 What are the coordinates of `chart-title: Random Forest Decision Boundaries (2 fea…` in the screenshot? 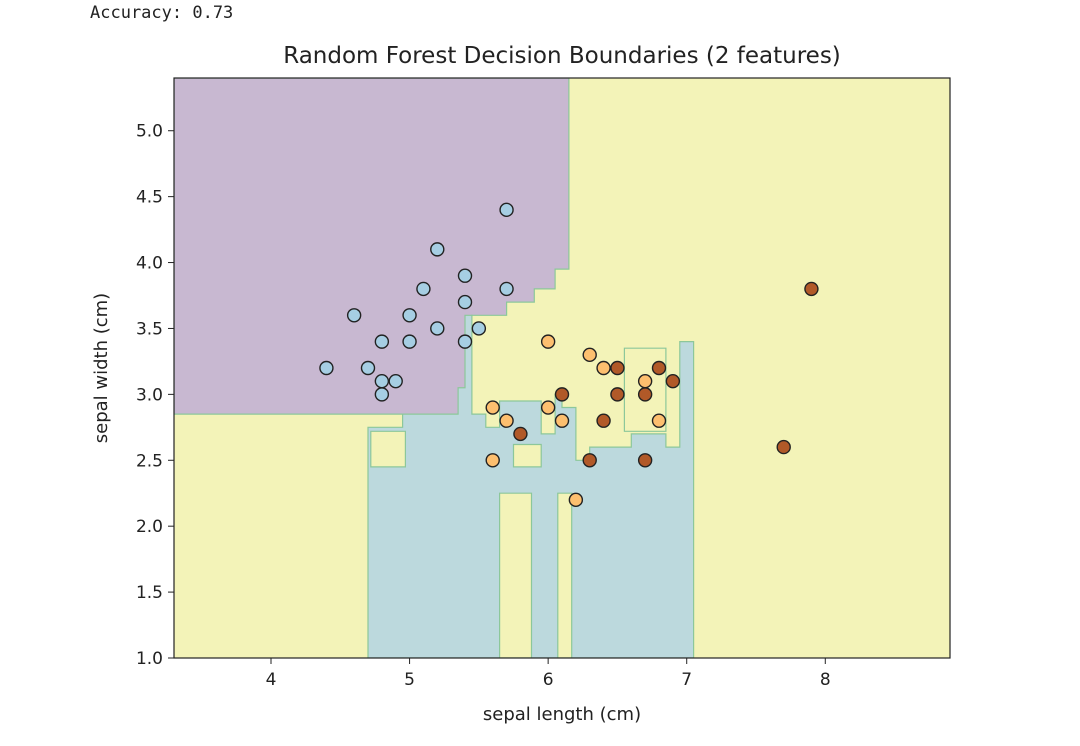 It's located at (562, 56).